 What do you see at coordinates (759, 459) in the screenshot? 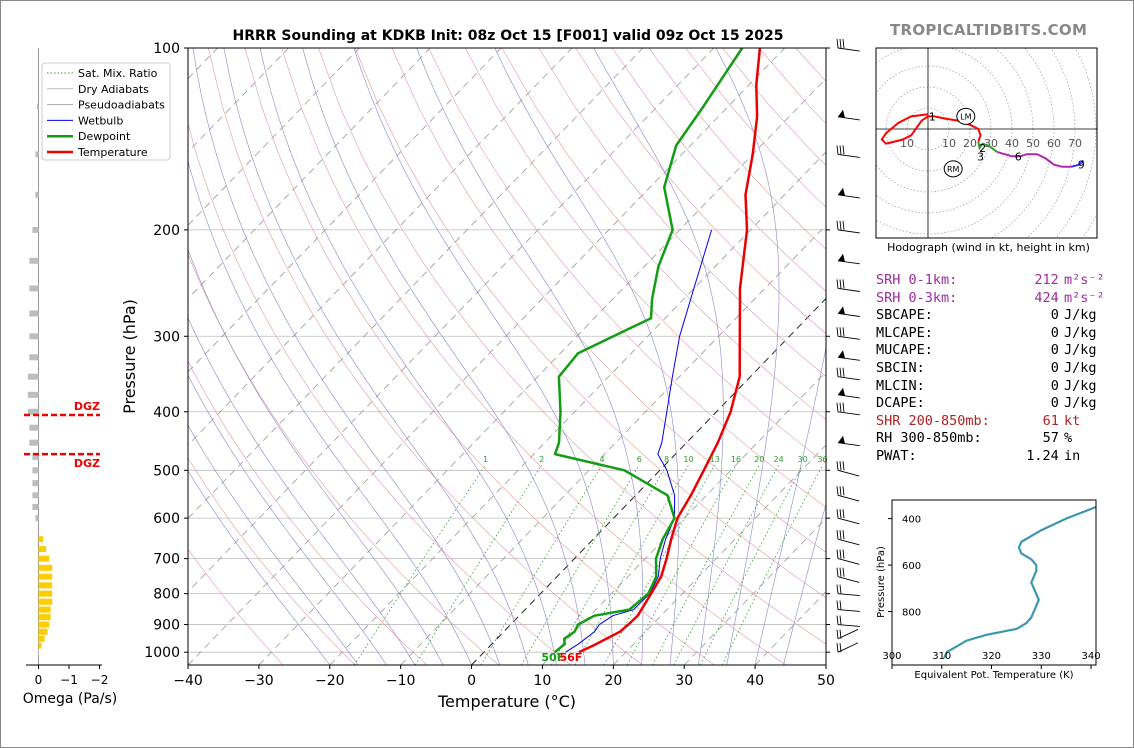
I see `mixing-ratio-label: 20` at bounding box center [759, 459].